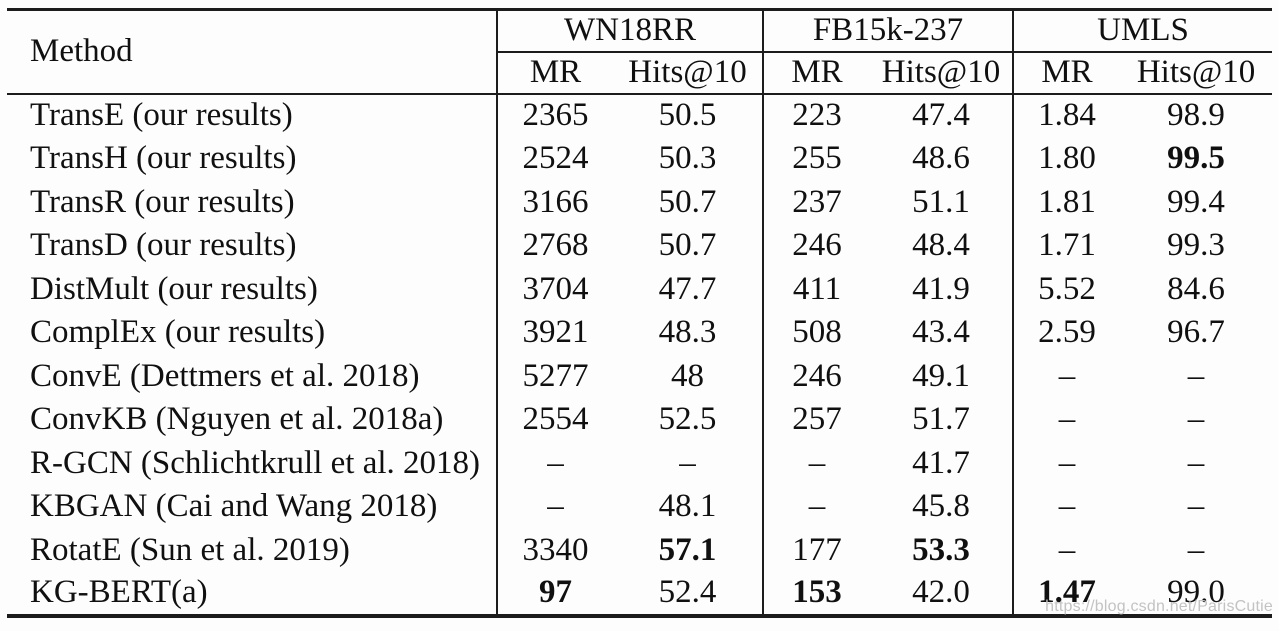 The height and width of the screenshot is (631, 1279). What do you see at coordinates (1142, 31) in the screenshot?
I see `column-group-umls: UMLS` at bounding box center [1142, 31].